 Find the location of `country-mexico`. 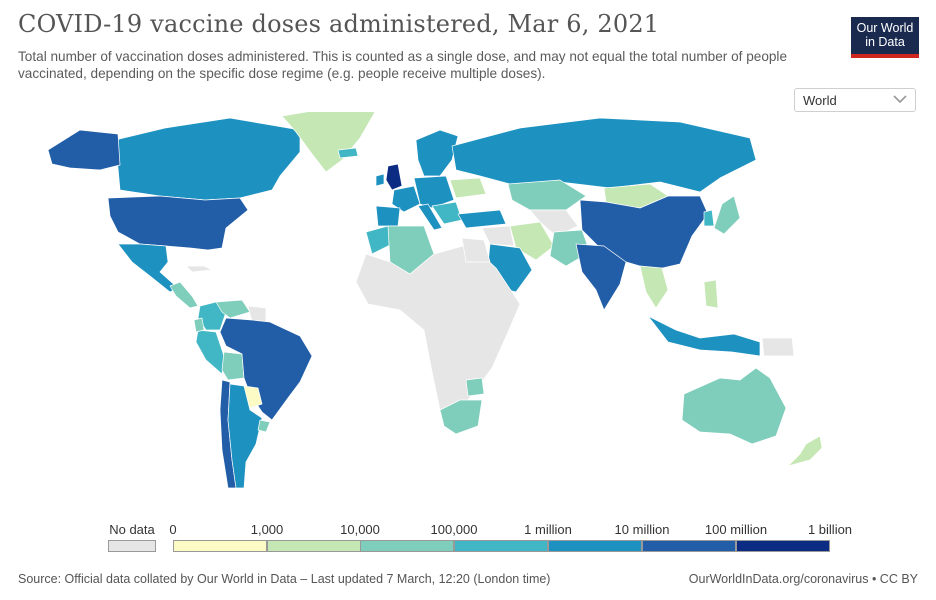

country-mexico is located at coordinates (148, 268).